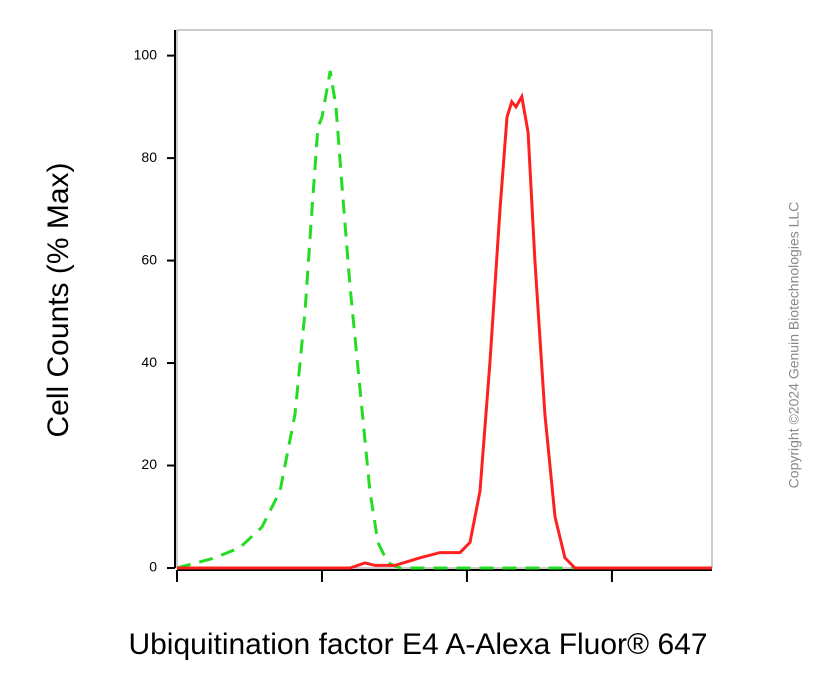 The image size is (836, 690). I want to click on y-axis-label: Cell Counts (% Max), so click(58, 299).